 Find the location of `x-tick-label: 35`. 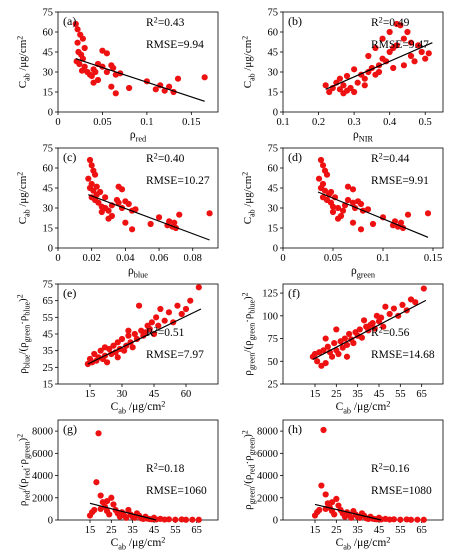

x-tick-label: 35 is located at coordinates (357, 530).